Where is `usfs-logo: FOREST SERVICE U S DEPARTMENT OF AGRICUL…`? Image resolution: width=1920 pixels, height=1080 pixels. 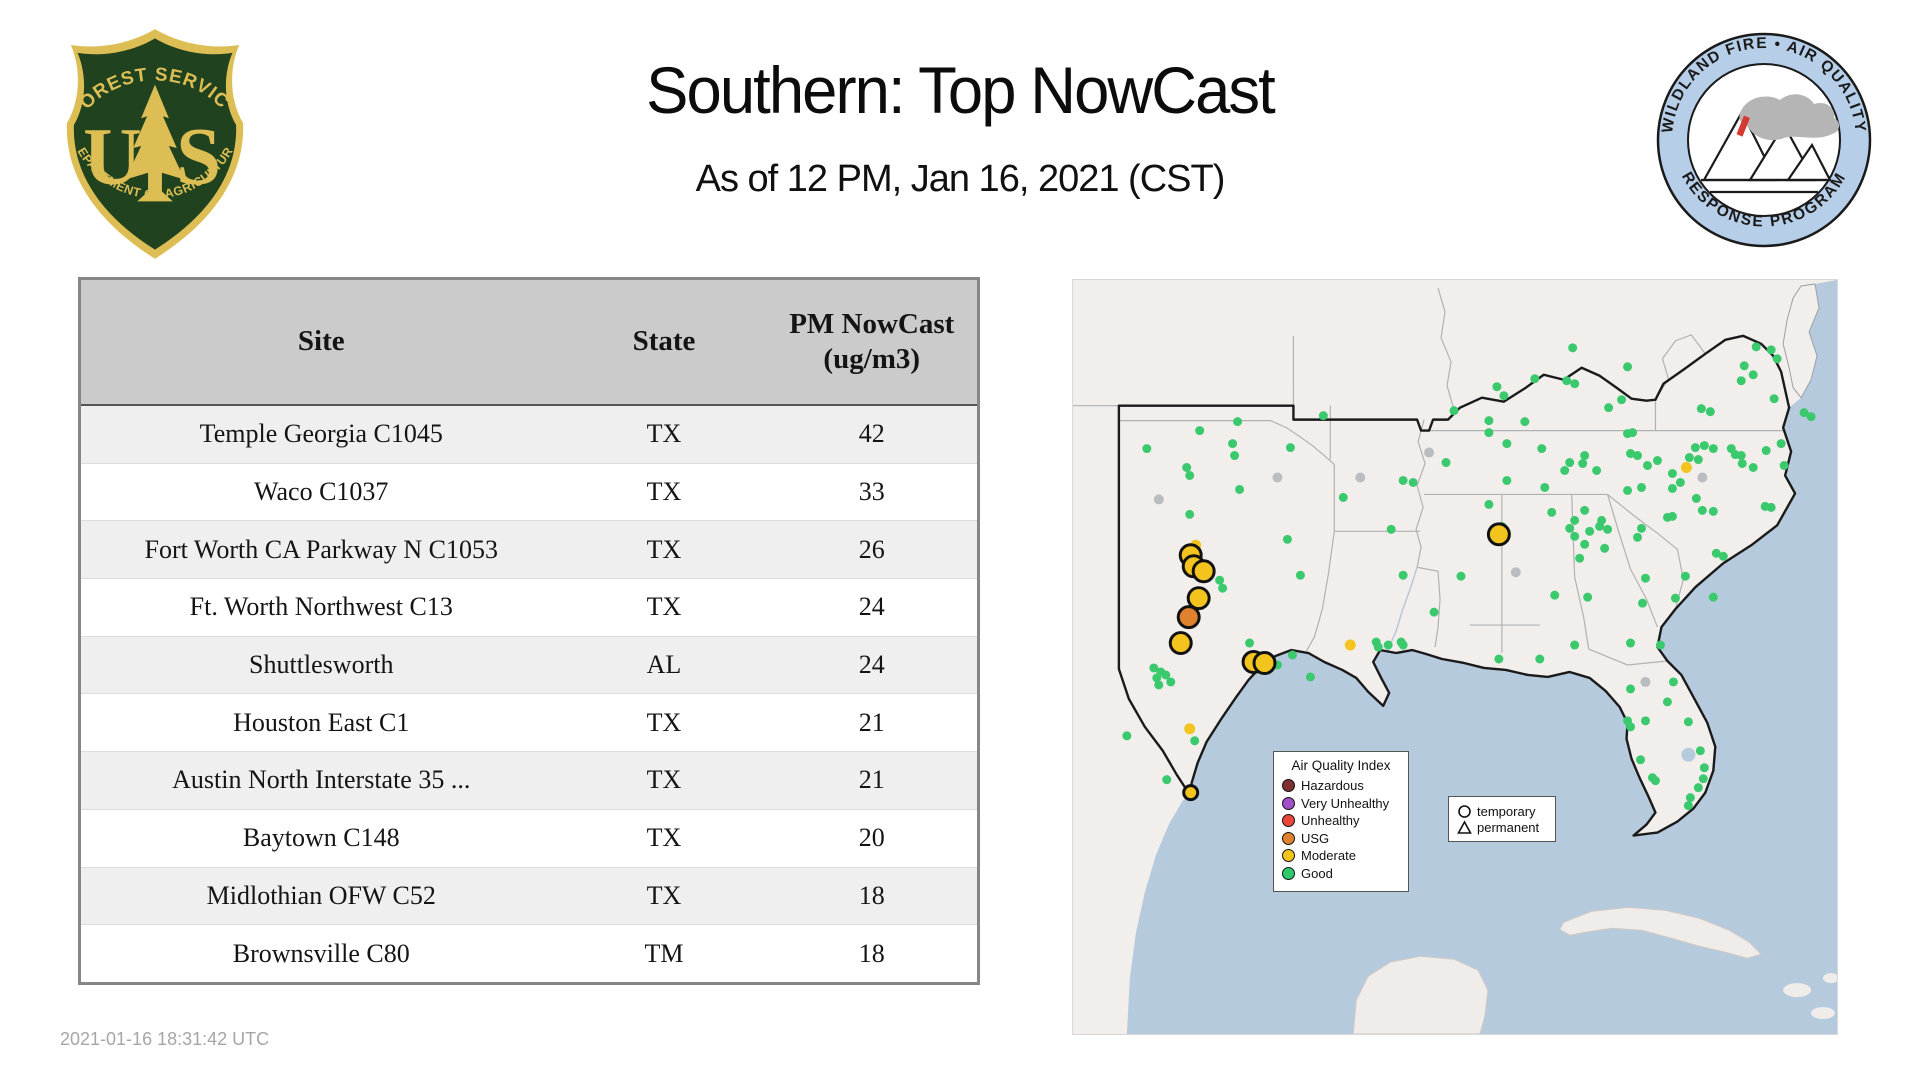
usfs-logo: FOREST SERVICE U S DEPARTMENT OF AGRICUL… is located at coordinates (150, 141).